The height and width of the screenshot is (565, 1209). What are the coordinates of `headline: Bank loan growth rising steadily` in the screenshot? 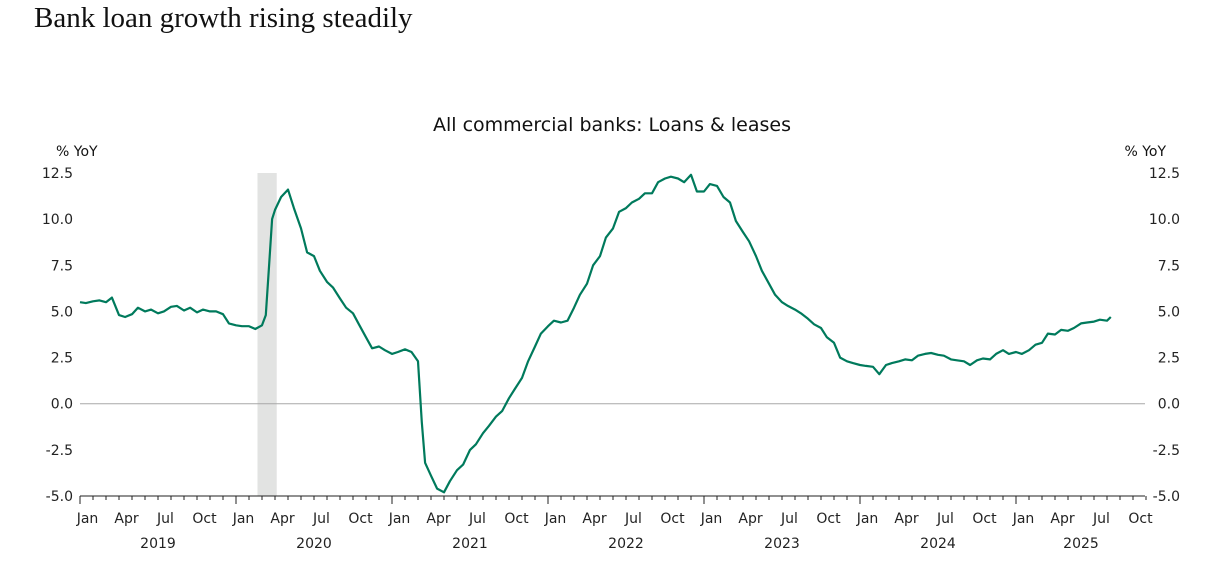 It's located at (223, 18).